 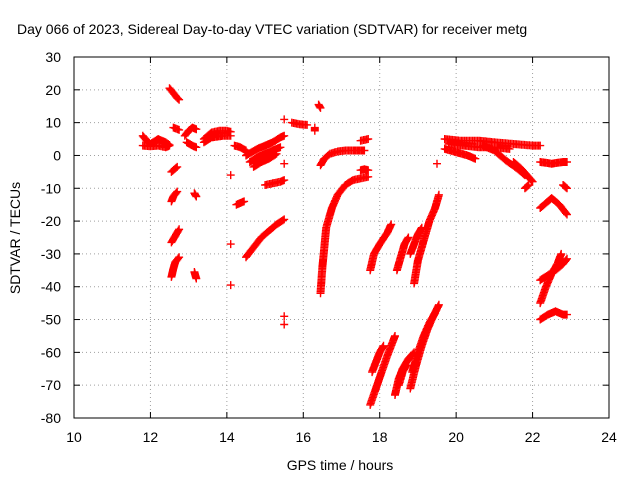 I want to click on x-tick-label: 14, so click(x=227, y=437).